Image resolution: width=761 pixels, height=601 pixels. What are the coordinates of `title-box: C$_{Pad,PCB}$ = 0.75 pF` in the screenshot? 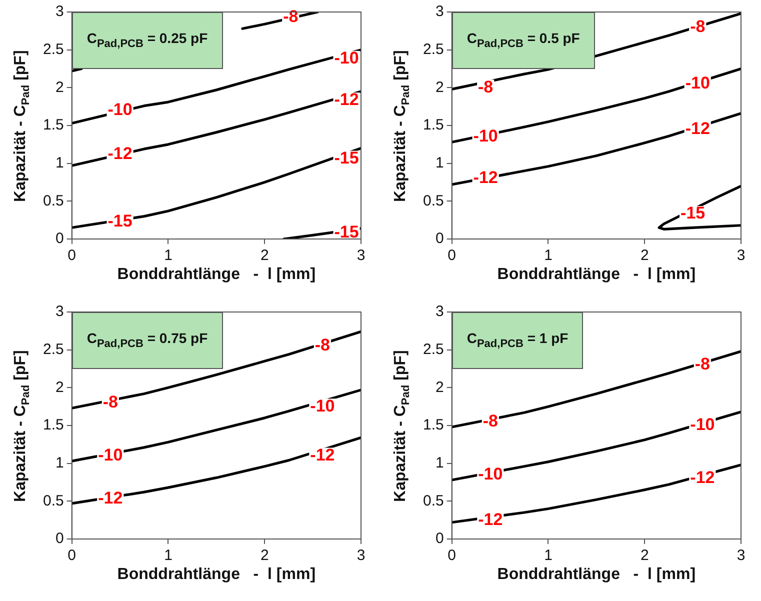 It's located at (147, 340).